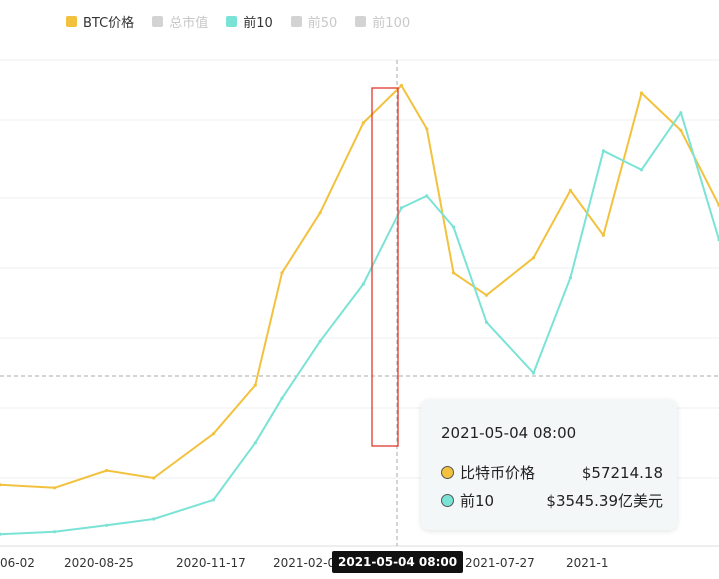  Describe the element at coordinates (361, 21) in the screenshot. I see `legend-swatch-top100` at that location.